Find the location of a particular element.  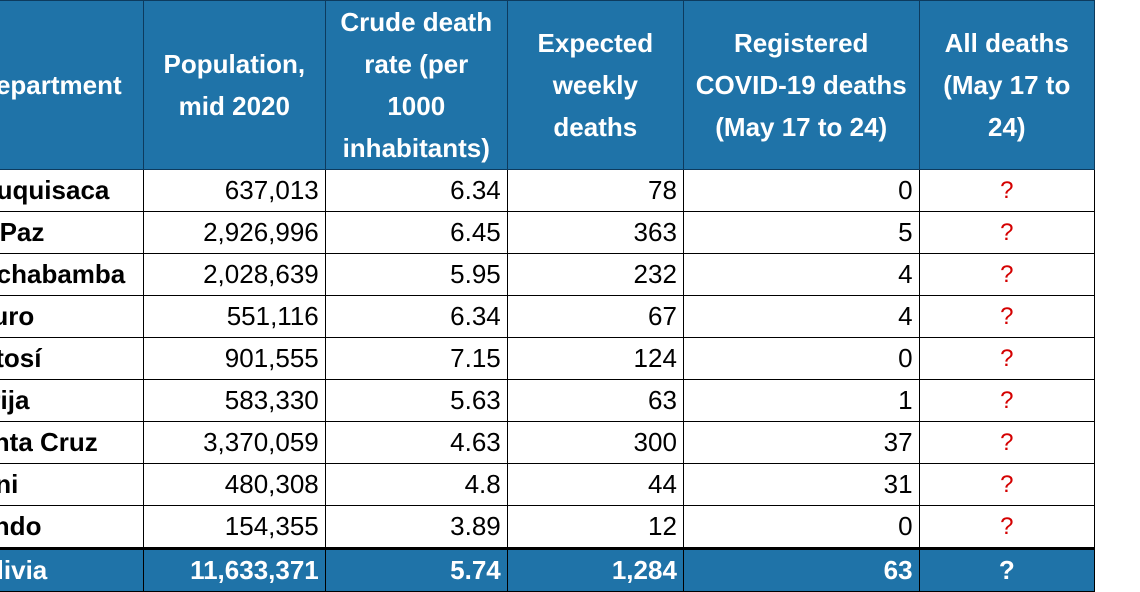

expected-deaths-cell: 363 is located at coordinates (595, 232).